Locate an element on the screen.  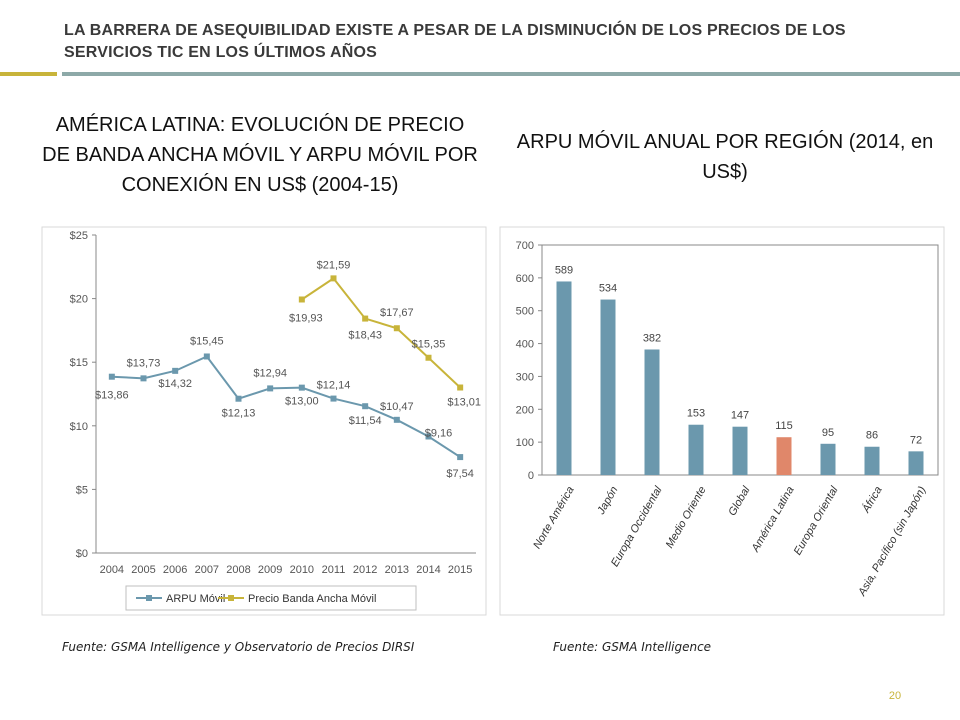
data-label: $21,59 is located at coordinates (334, 265).